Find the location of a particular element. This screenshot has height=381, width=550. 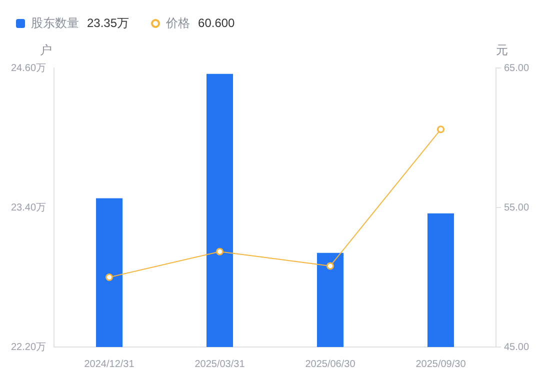

y2-axis-title: 元 is located at coordinates (502, 50).